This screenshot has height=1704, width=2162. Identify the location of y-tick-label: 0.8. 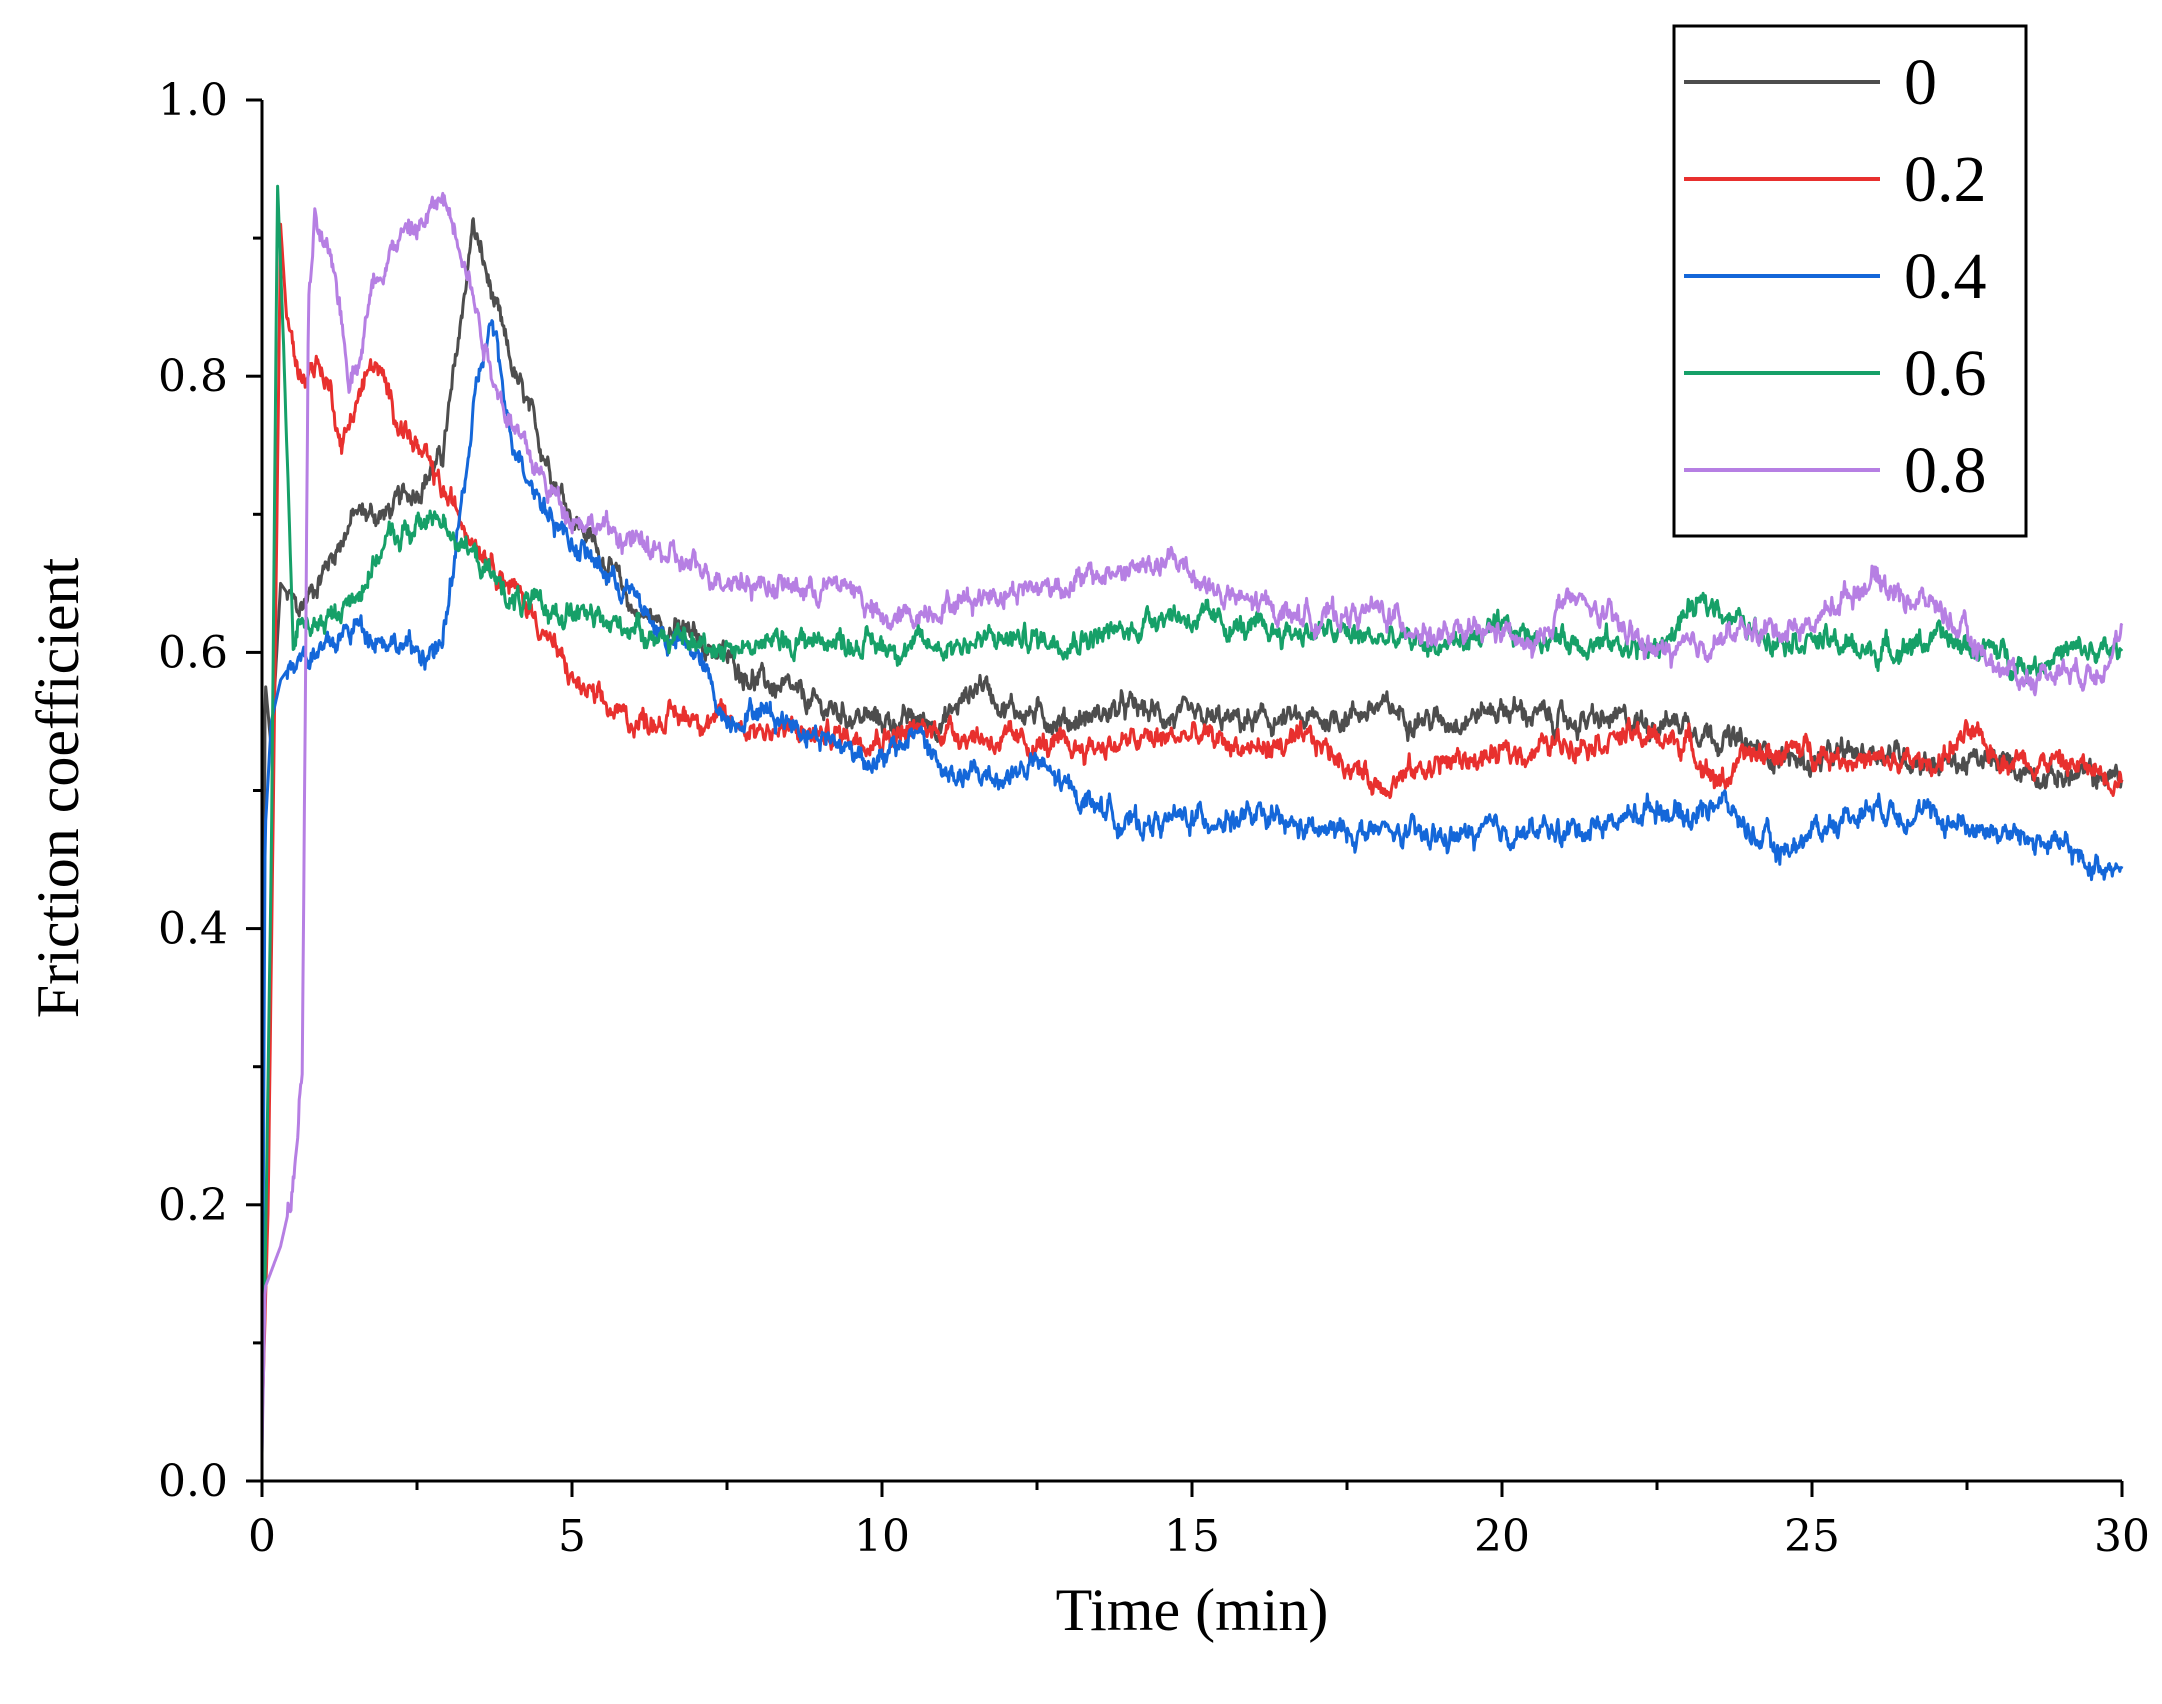
(193, 376).